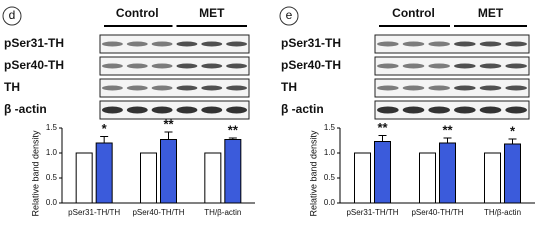 The width and height of the screenshot is (543, 249). What do you see at coordinates (94, 212) in the screenshot?
I see `x-tick-label: pSer31-TH/TH` at bounding box center [94, 212].